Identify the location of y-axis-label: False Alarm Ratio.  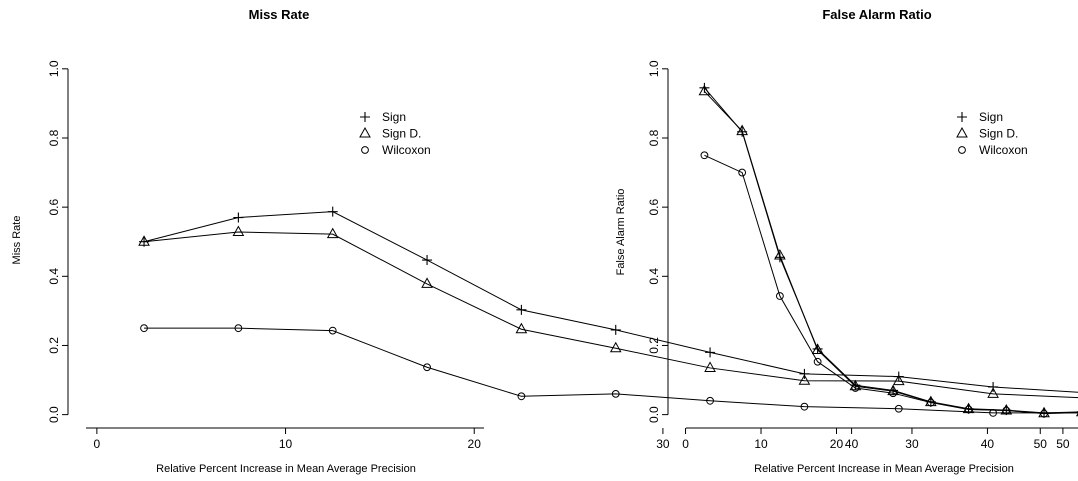
(621, 232).